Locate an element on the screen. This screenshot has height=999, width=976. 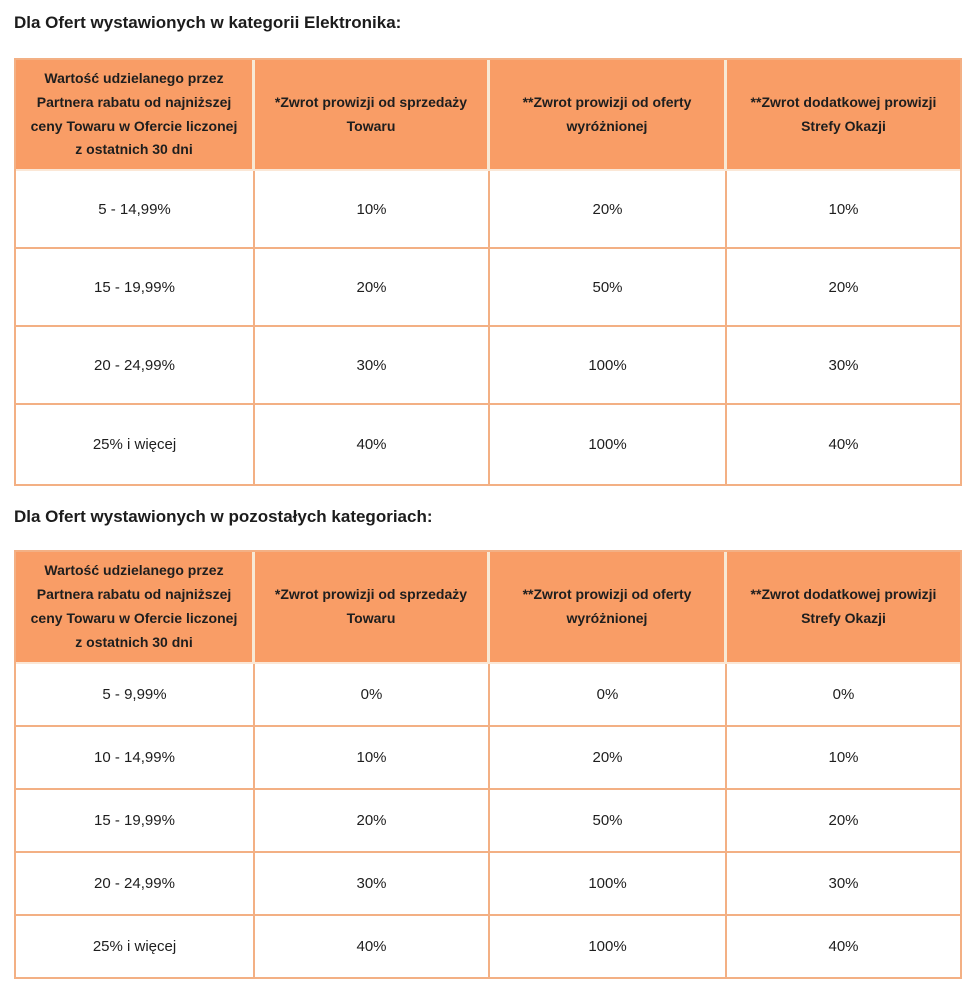
table-cell-zwrot-sprzedazy: 0% is located at coordinates (372, 695).